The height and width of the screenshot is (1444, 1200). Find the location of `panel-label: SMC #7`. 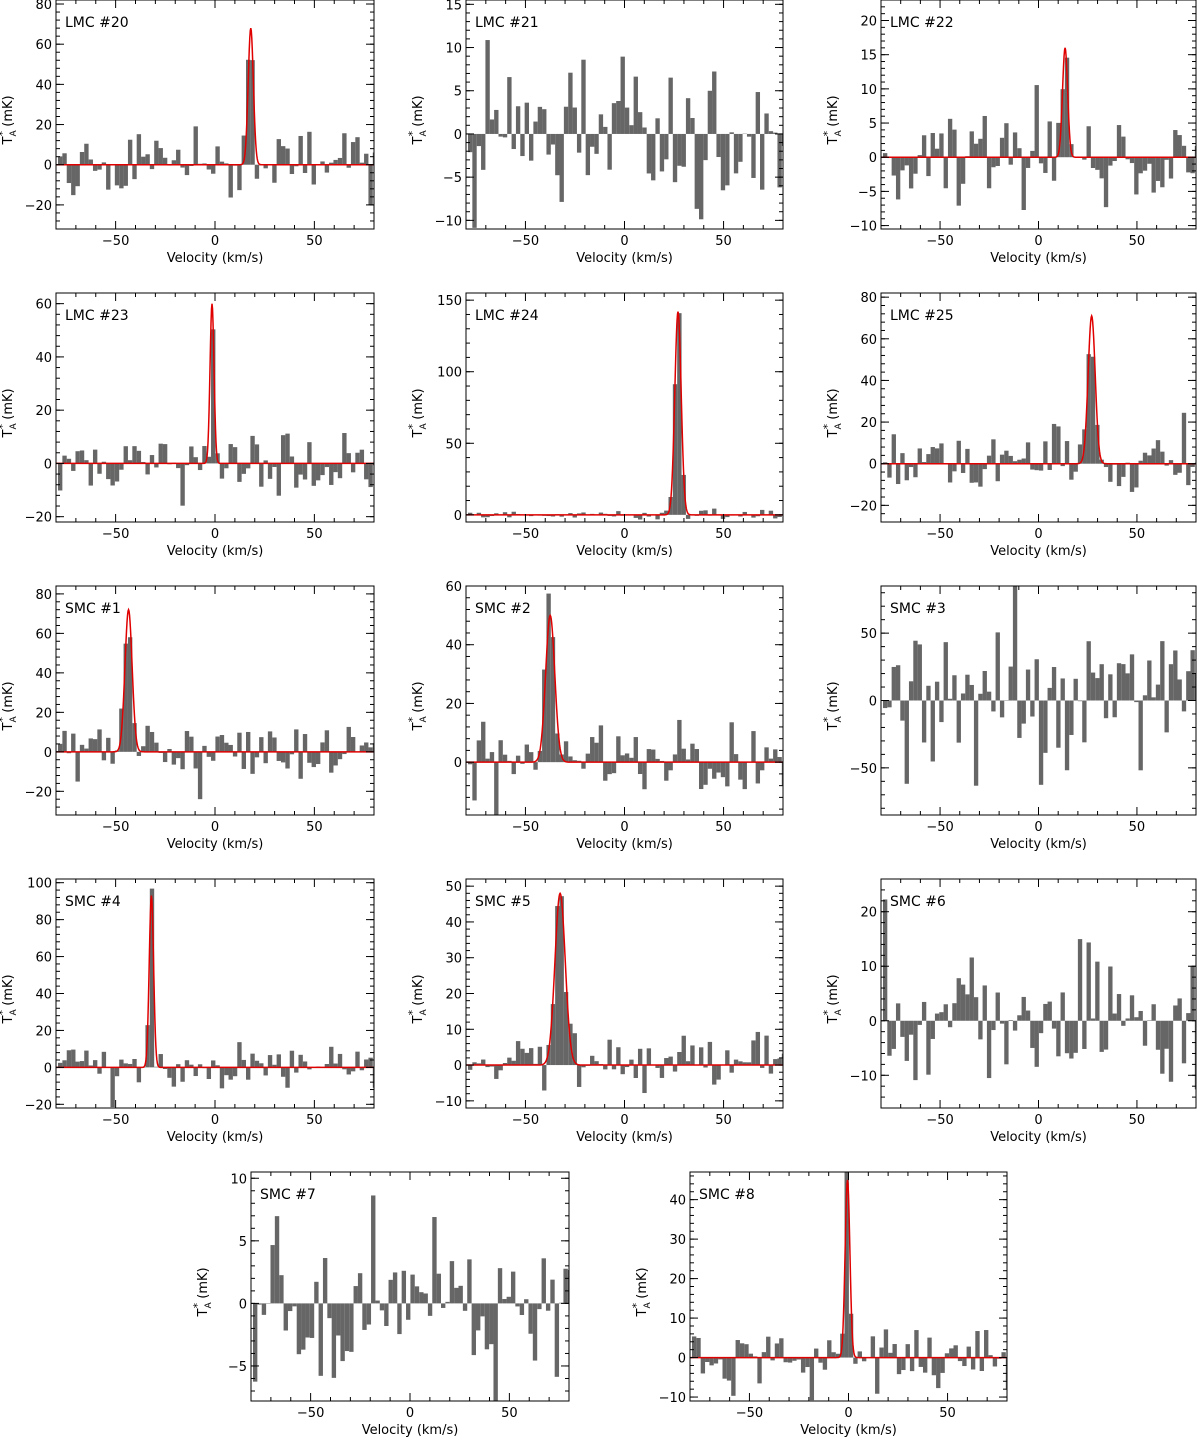

panel-label: SMC #7 is located at coordinates (288, 1195).